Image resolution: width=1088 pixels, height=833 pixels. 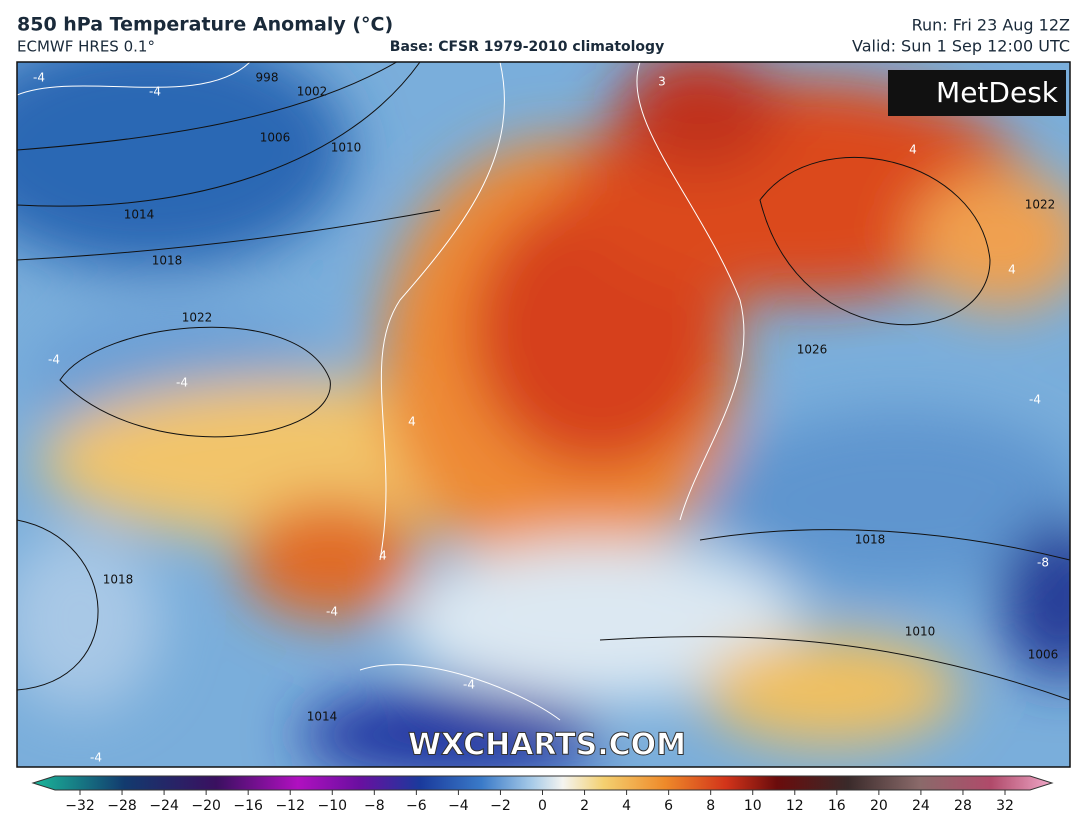 I want to click on colorbar-tick-label: −16, so click(x=248, y=806).